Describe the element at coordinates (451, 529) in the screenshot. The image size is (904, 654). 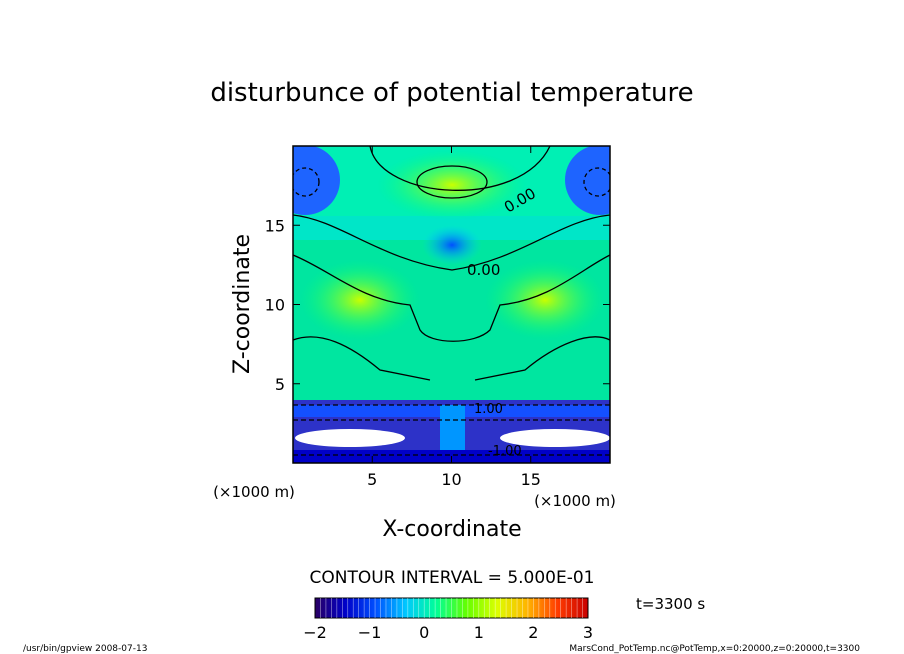
I see `x-axis-label: X-coordinate` at that location.